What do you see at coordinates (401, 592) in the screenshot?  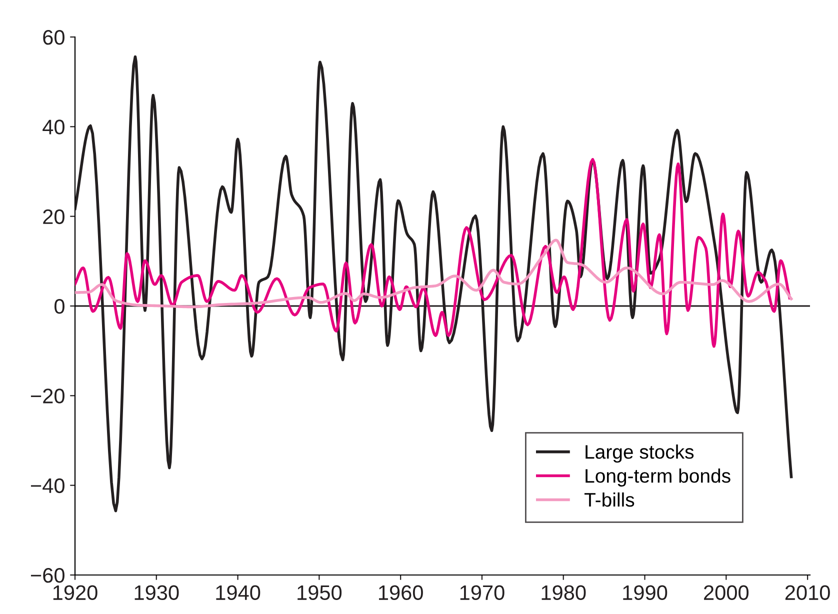 I see `x-tick-label: 1960` at bounding box center [401, 592].